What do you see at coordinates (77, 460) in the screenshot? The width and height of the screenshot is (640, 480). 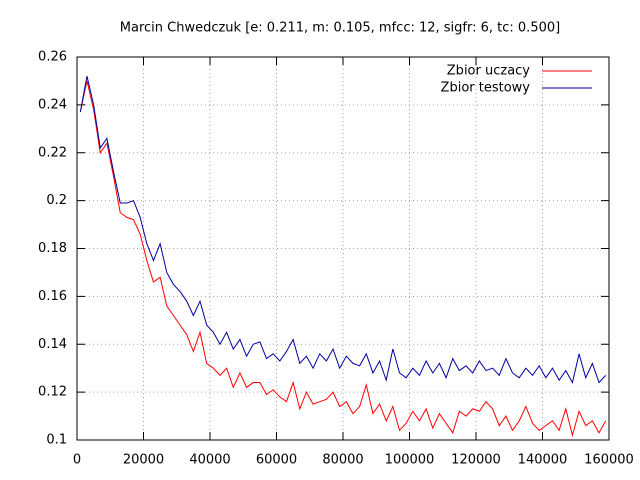 I see `x-tick-label: 0` at bounding box center [77, 460].